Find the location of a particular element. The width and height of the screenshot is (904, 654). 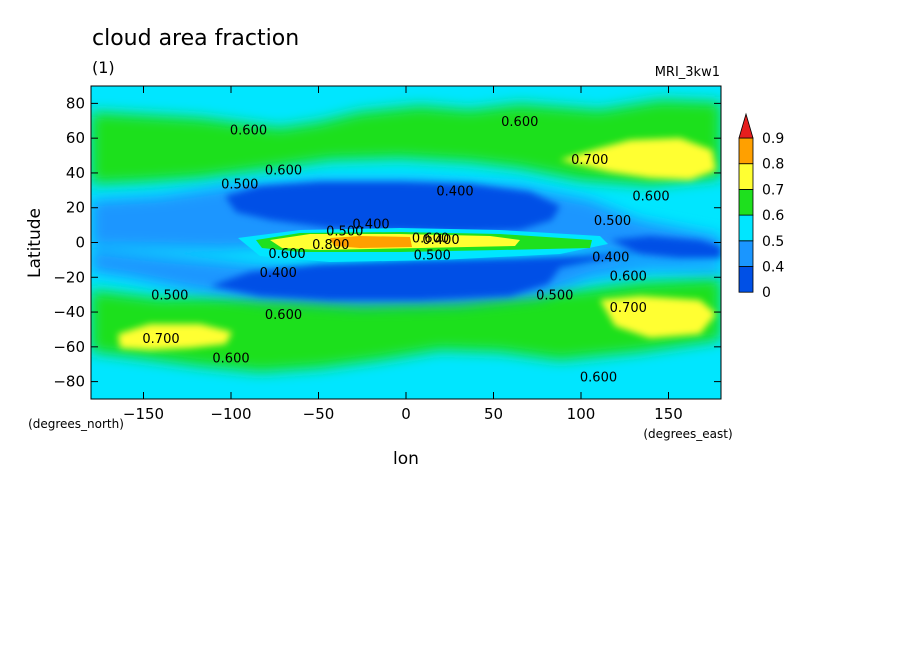

dark-blue-south is located at coordinates (435, 274).